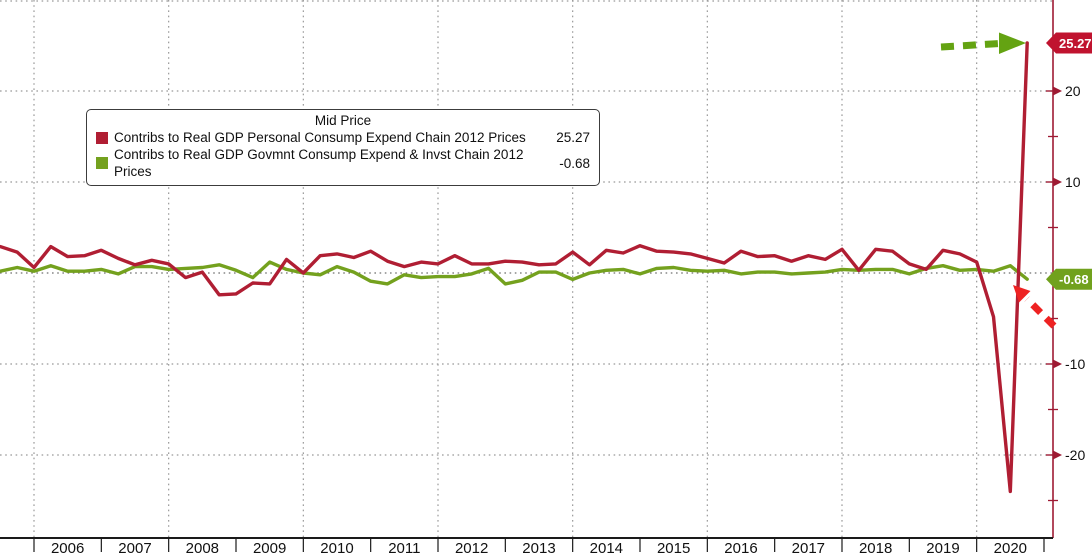 This screenshot has height=554, width=1092. What do you see at coordinates (134, 547) in the screenshot?
I see `x-year-label: 2007` at bounding box center [134, 547].